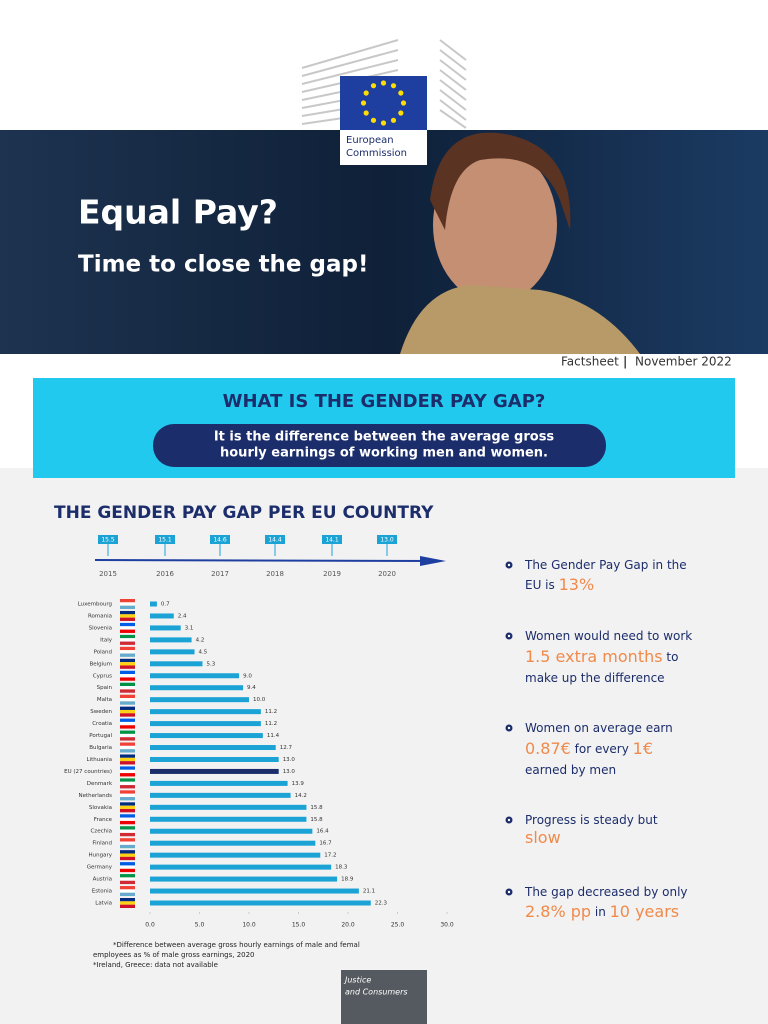  I want to click on category-label: Estonia, so click(102, 892).